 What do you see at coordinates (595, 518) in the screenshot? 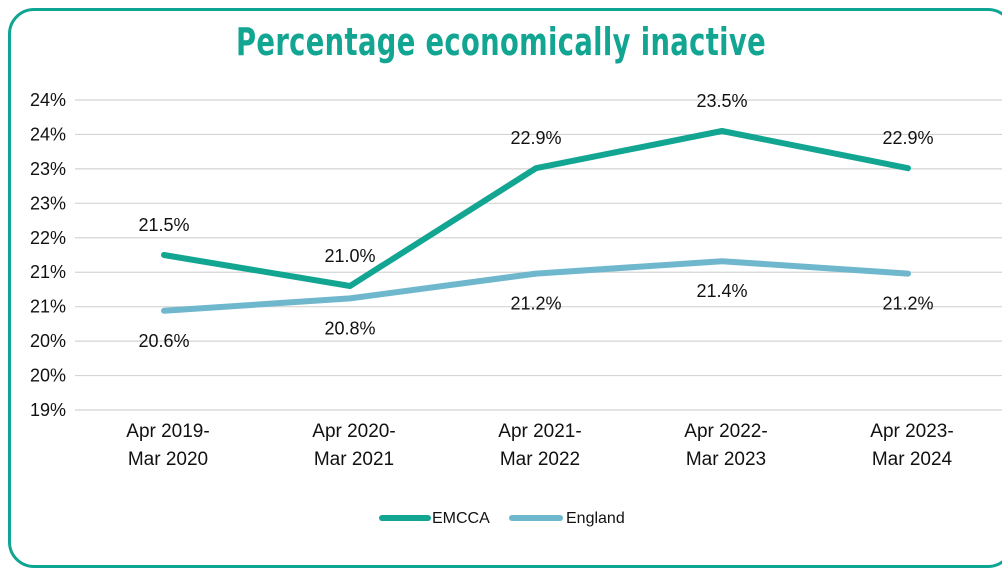
I see `legend-label: England` at bounding box center [595, 518].